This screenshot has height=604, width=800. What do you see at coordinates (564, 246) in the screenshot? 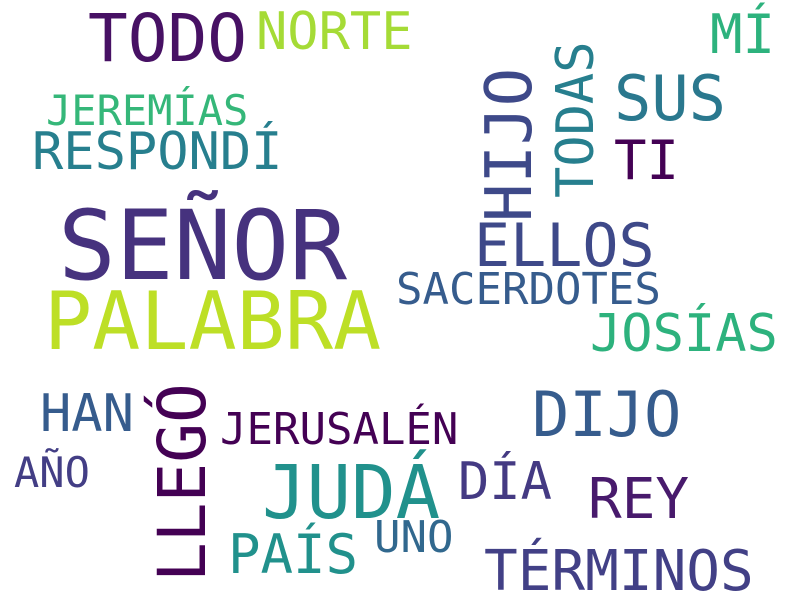
I see `word-ellos: ELLOS` at bounding box center [564, 246].